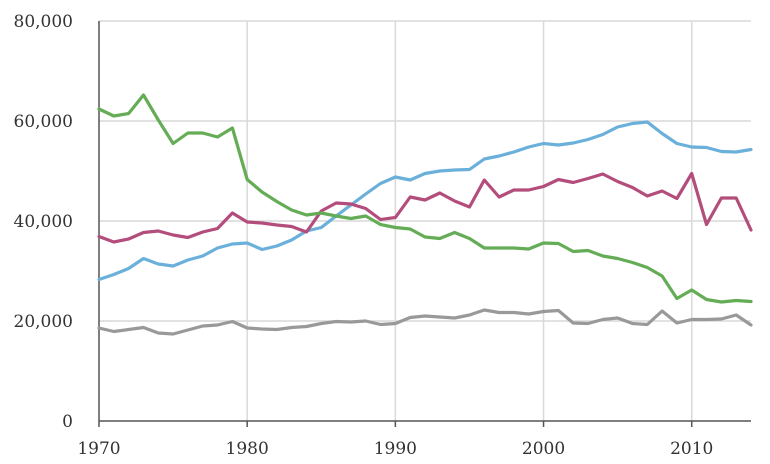 This screenshot has height=464, width=770. What do you see at coordinates (43, 322) in the screenshot?
I see `y-tick-label: 20,000` at bounding box center [43, 322].